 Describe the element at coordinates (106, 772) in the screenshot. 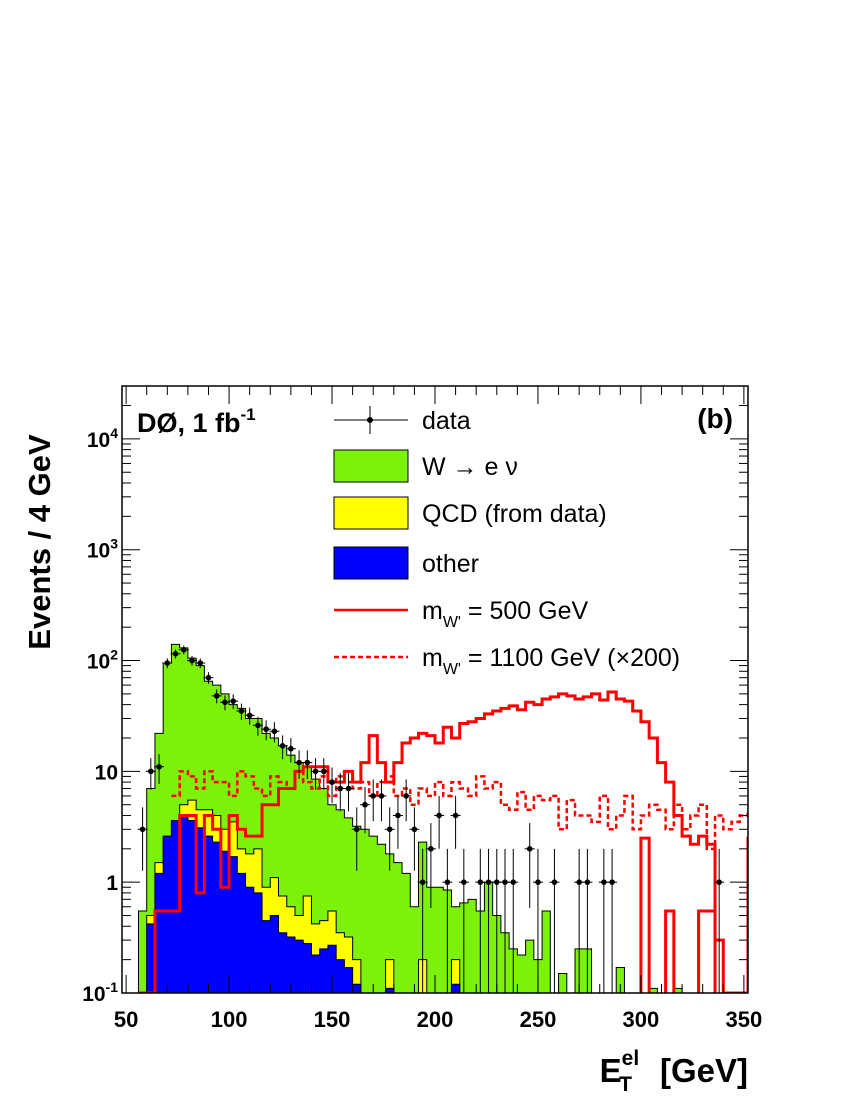

I see `y-tick-label: 10` at that location.